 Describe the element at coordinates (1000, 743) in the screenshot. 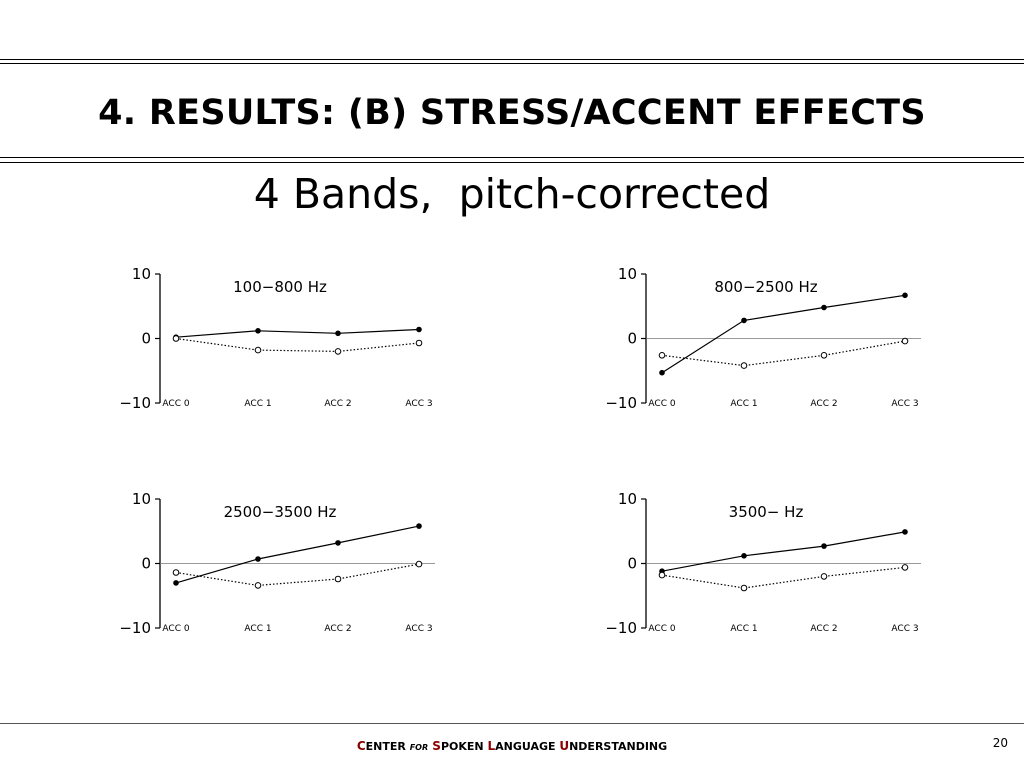

I see `page-number: 20` at that location.